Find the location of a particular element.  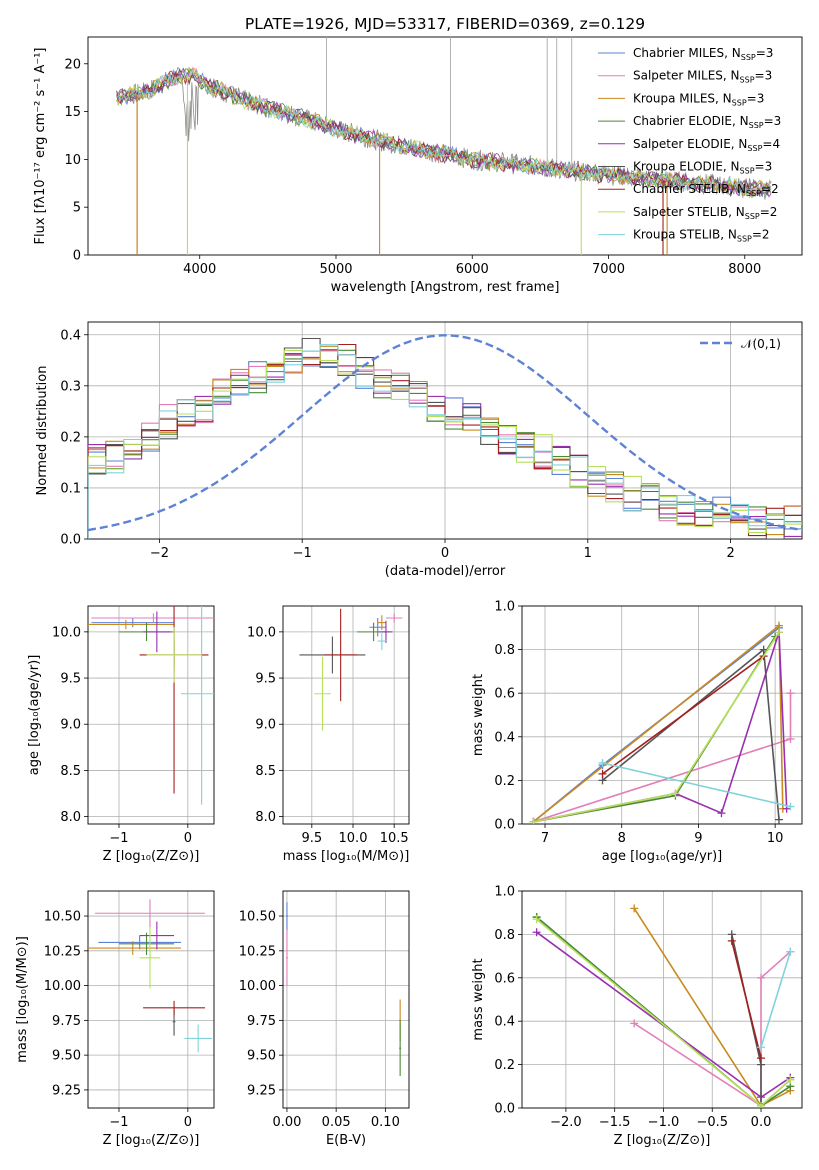

weight_vs_age-ytick-label: 0.4 is located at coordinates (504, 737).